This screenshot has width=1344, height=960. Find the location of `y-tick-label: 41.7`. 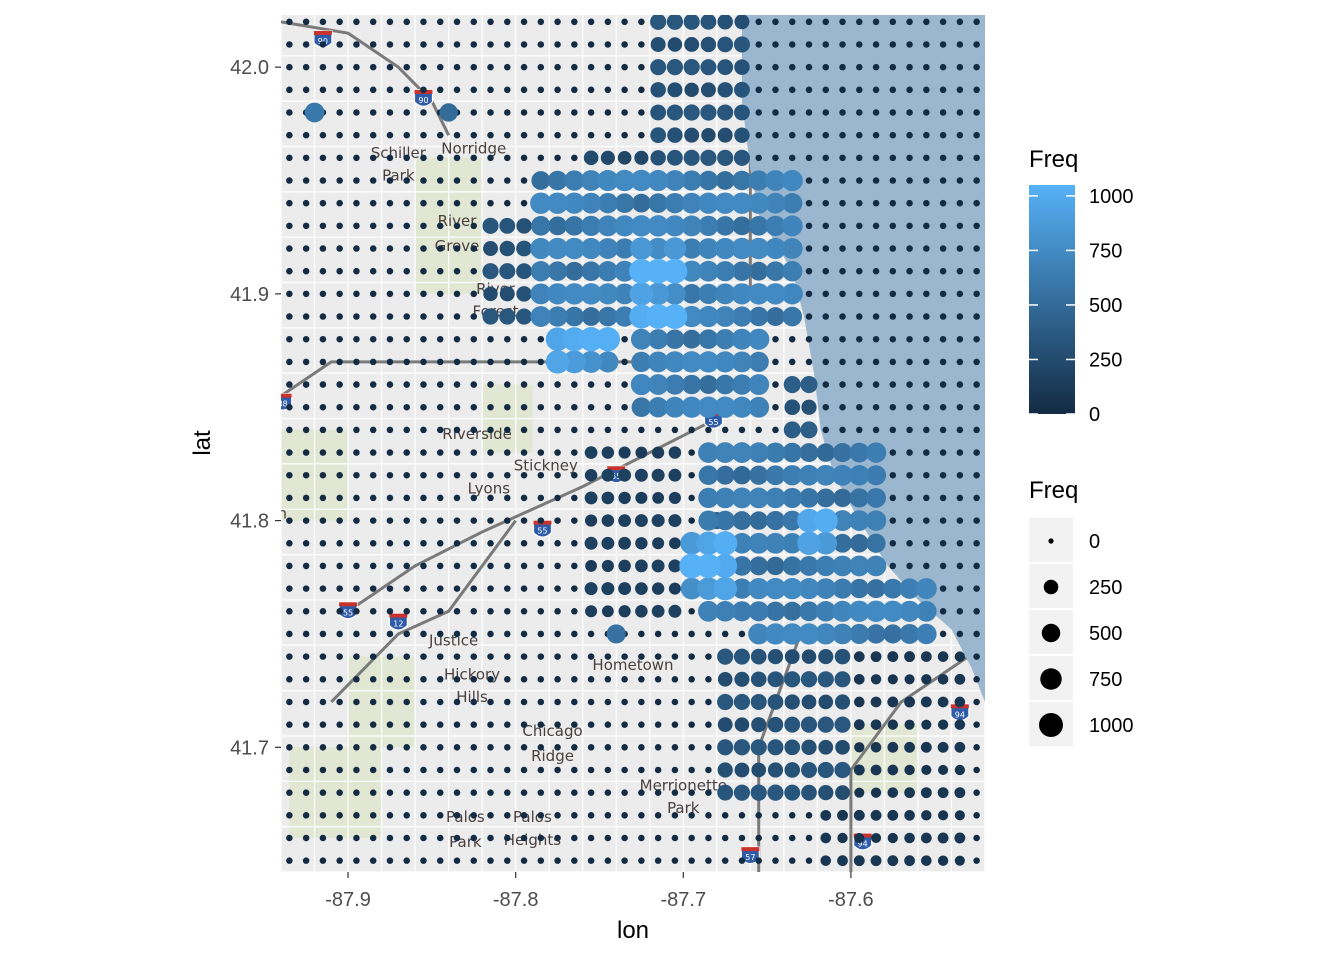

y-tick-label: 41.7 is located at coordinates (249, 748).